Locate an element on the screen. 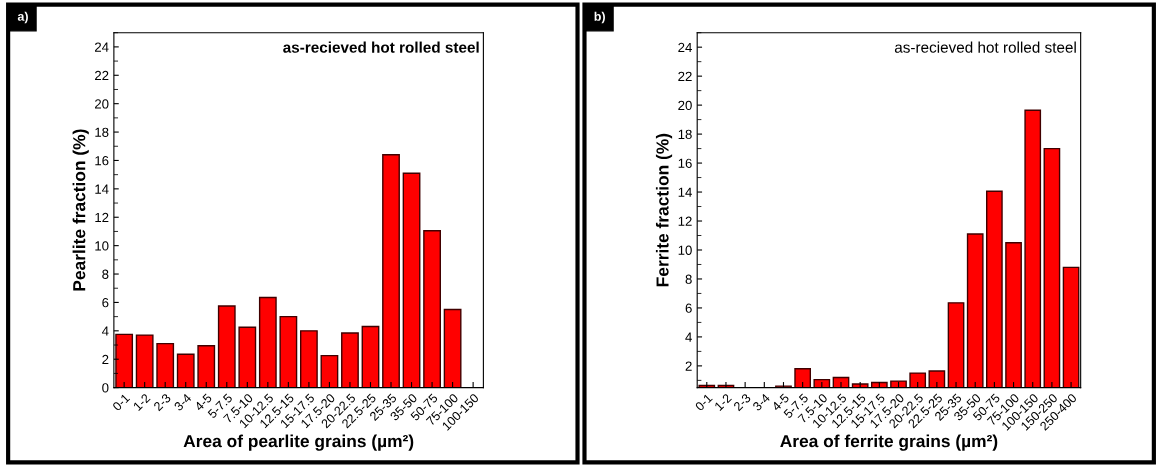 Image resolution: width=1162 pixels, height=467 pixels. y-tick-label: 0 is located at coordinates (105, 388).